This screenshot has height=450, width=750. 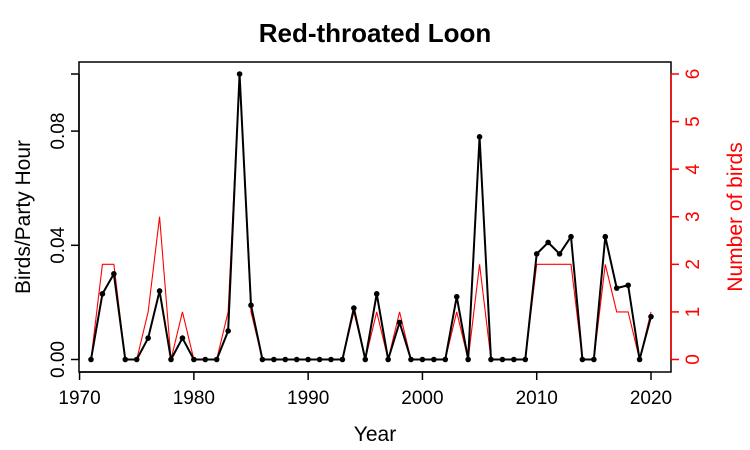 I want to click on x-tick-label: 1990, so click(x=308, y=398).